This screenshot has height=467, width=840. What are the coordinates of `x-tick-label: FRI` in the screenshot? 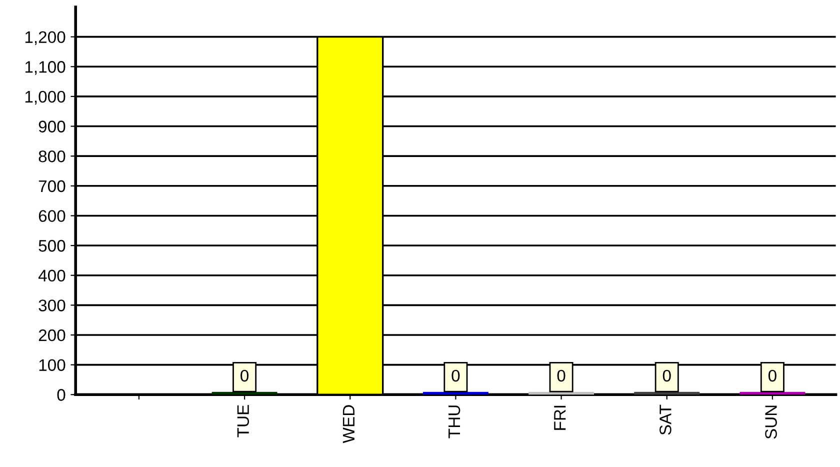 It's located at (560, 418).